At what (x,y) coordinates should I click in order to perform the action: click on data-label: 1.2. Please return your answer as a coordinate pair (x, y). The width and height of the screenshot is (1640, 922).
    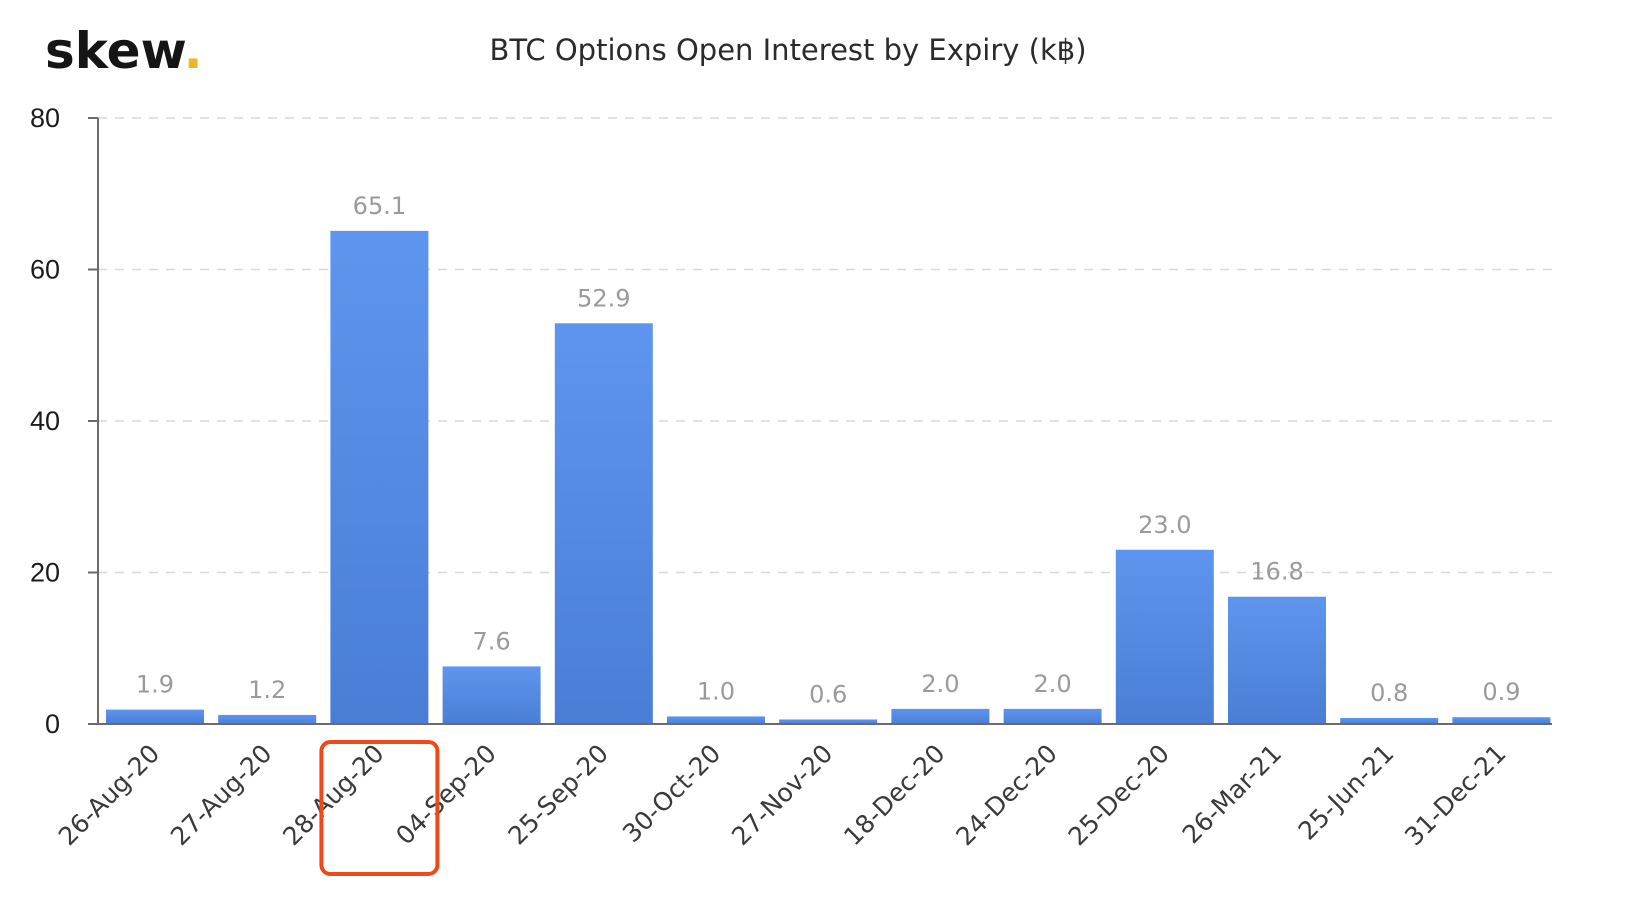
    Looking at the image, I should click on (267, 690).